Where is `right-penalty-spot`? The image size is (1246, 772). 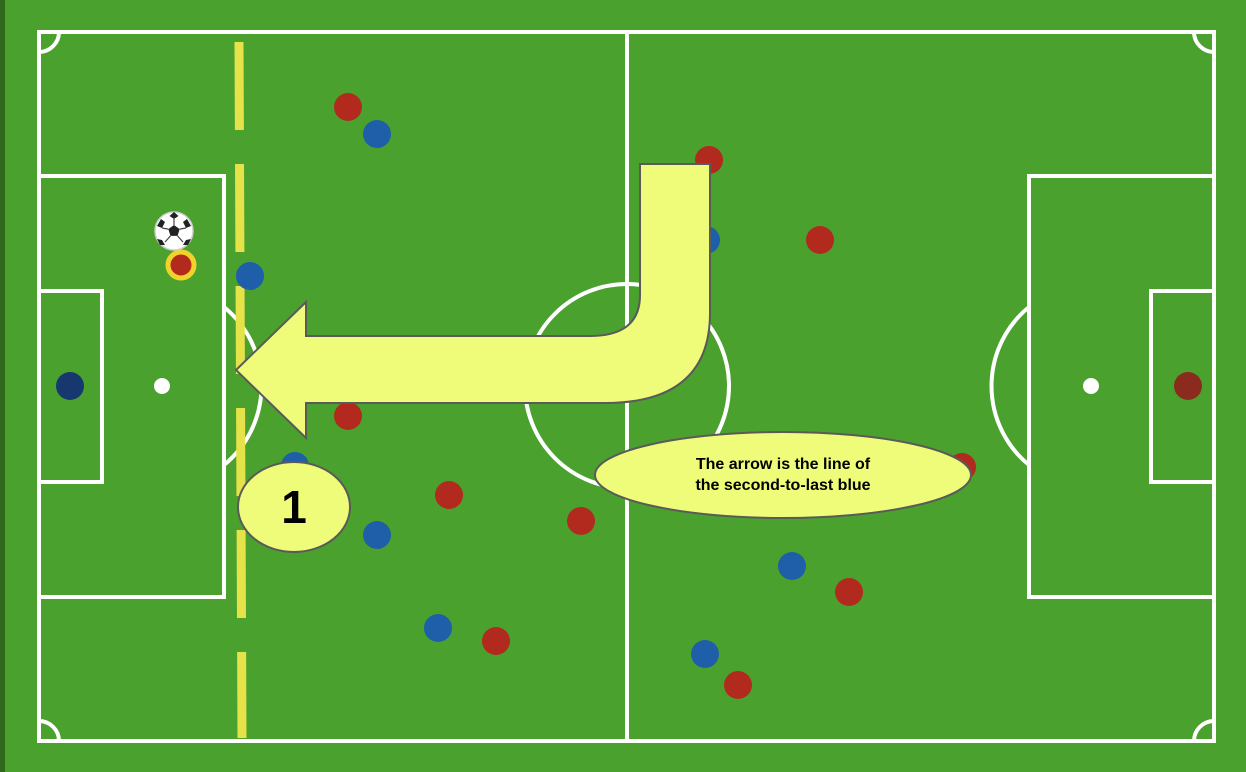
right-penalty-spot is located at coordinates (1091, 386).